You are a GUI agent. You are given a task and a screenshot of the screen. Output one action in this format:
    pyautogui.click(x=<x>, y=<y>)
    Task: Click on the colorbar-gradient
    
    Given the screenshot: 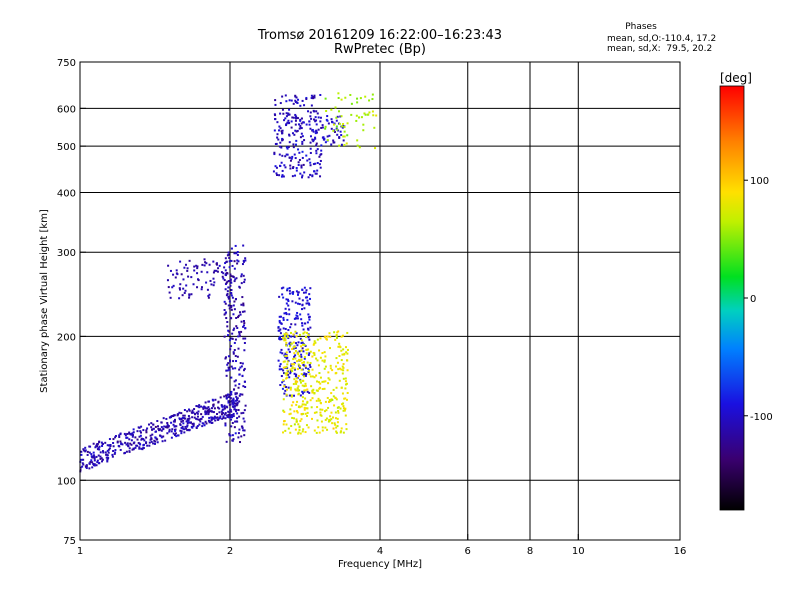 What is the action you would take?
    pyautogui.click(x=732, y=298)
    